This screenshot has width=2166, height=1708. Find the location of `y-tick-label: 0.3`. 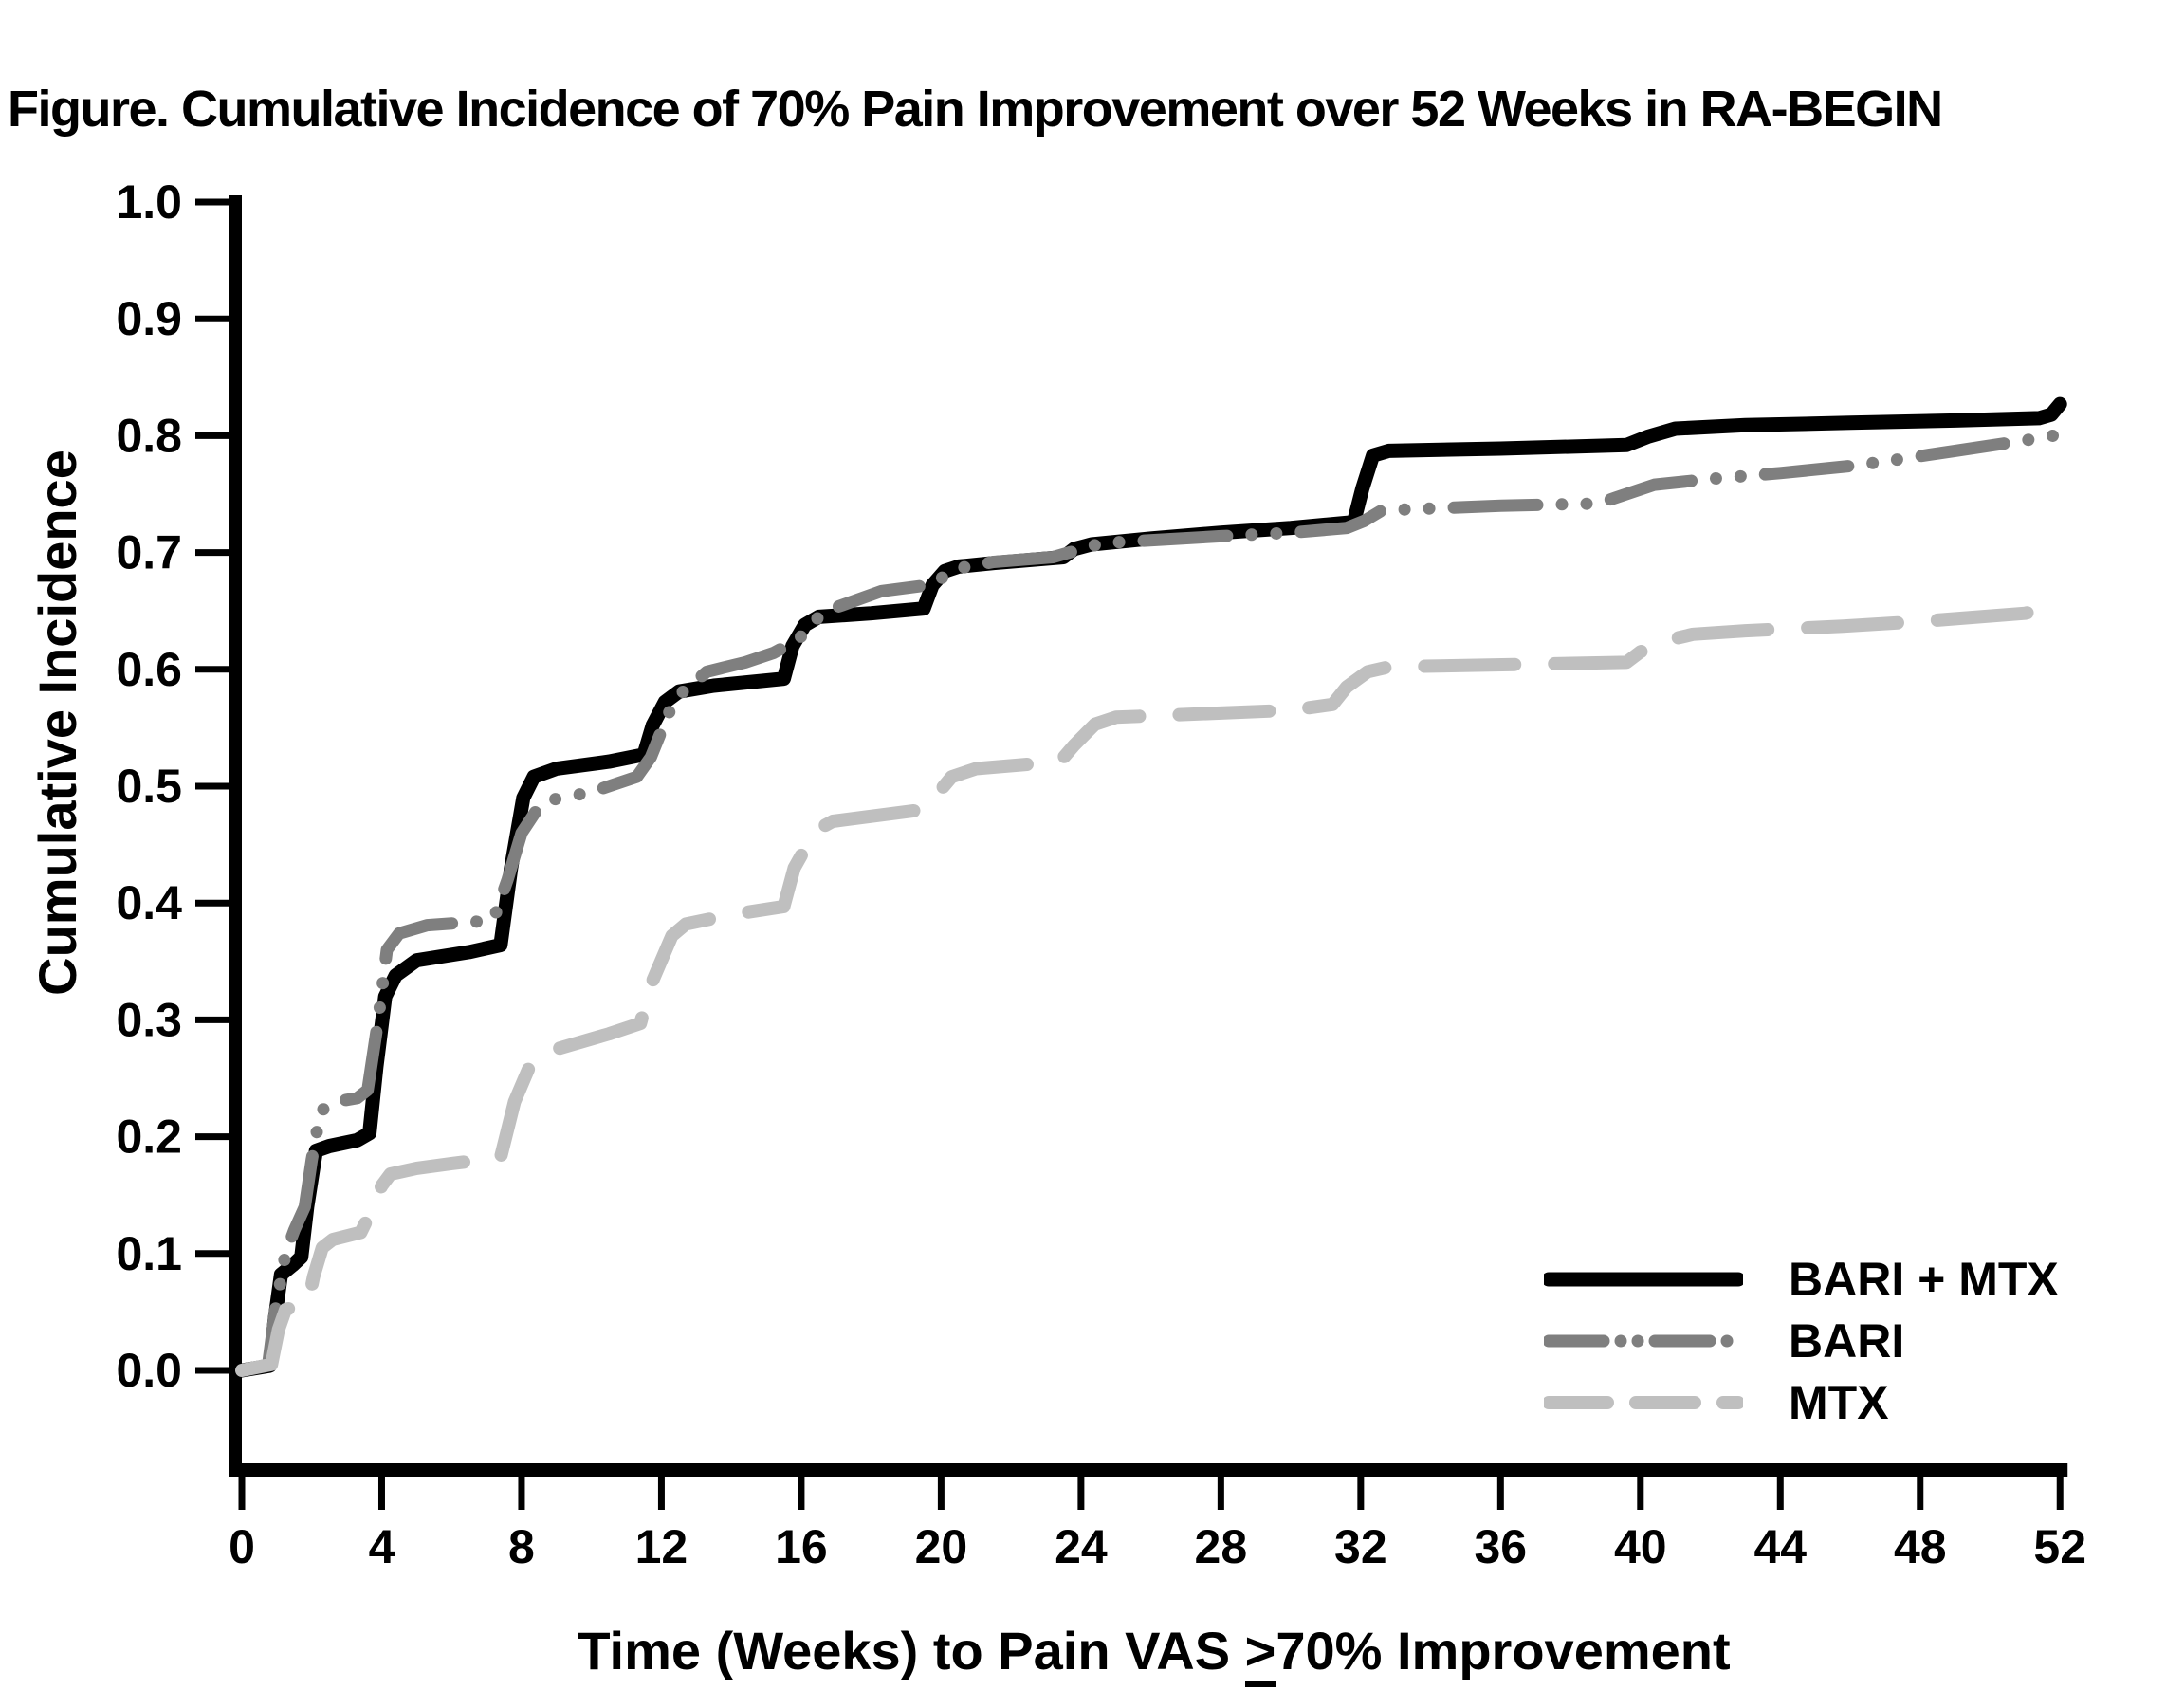

y-tick-label: 0.3 is located at coordinates (149, 1019).